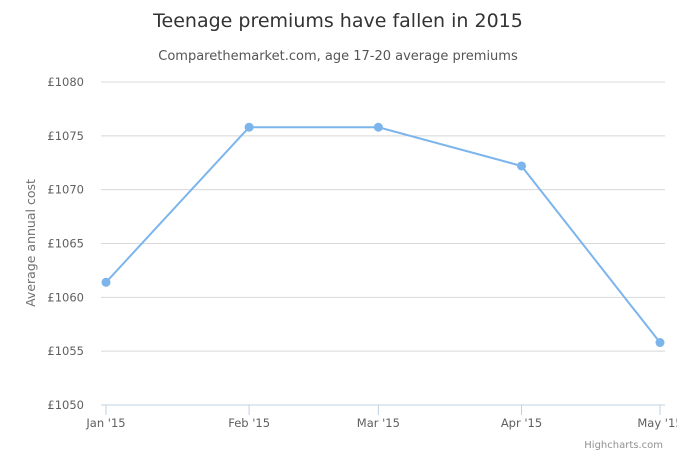  Describe the element at coordinates (65, 136) in the screenshot. I see `y-tick-label: £1075` at that location.